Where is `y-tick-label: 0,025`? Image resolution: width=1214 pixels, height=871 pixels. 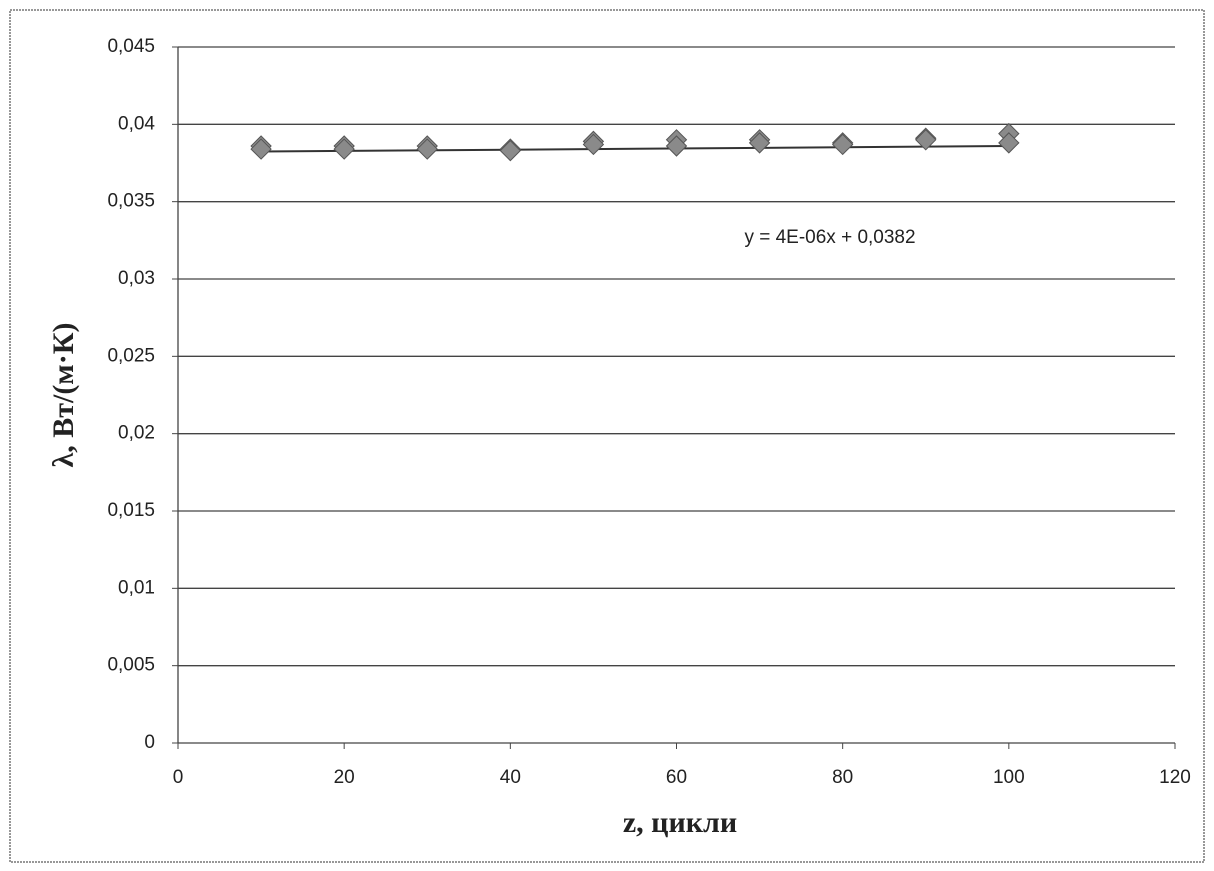 y-tick-label: 0,025 is located at coordinates (131, 355).